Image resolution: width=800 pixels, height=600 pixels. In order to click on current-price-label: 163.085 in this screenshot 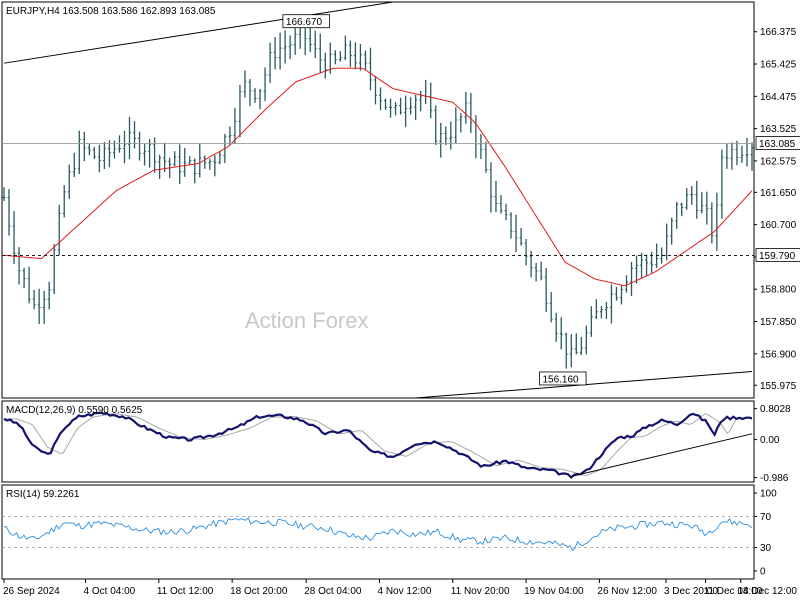, I will do `click(777, 144)`.